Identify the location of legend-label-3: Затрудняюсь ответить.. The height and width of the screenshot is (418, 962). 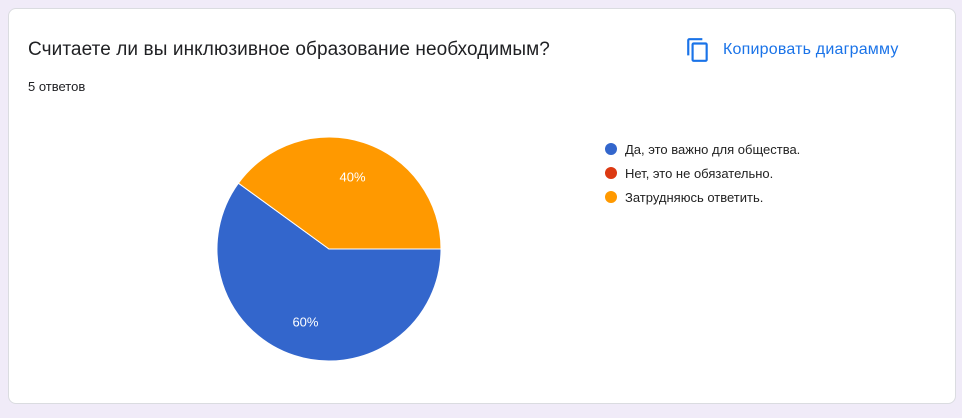
(694, 197).